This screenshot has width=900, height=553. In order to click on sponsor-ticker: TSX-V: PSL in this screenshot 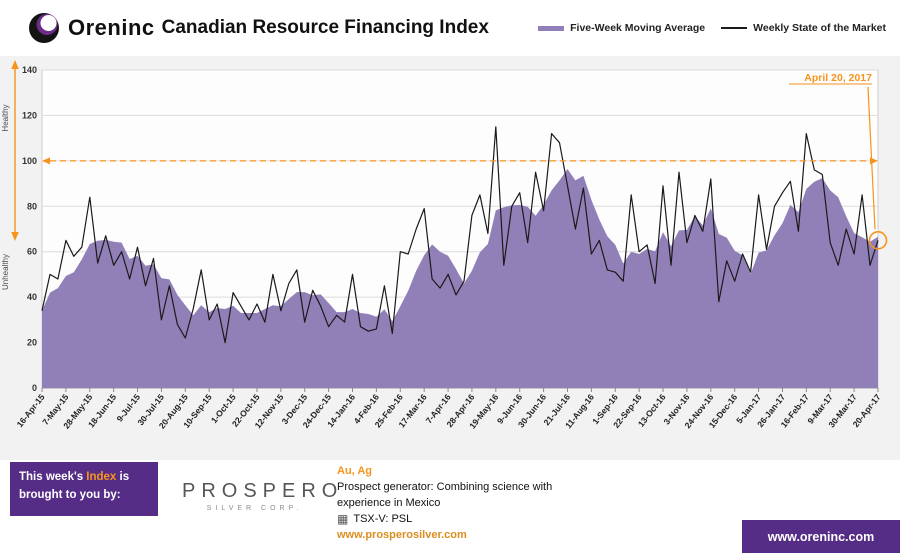, I will do `click(383, 519)`.